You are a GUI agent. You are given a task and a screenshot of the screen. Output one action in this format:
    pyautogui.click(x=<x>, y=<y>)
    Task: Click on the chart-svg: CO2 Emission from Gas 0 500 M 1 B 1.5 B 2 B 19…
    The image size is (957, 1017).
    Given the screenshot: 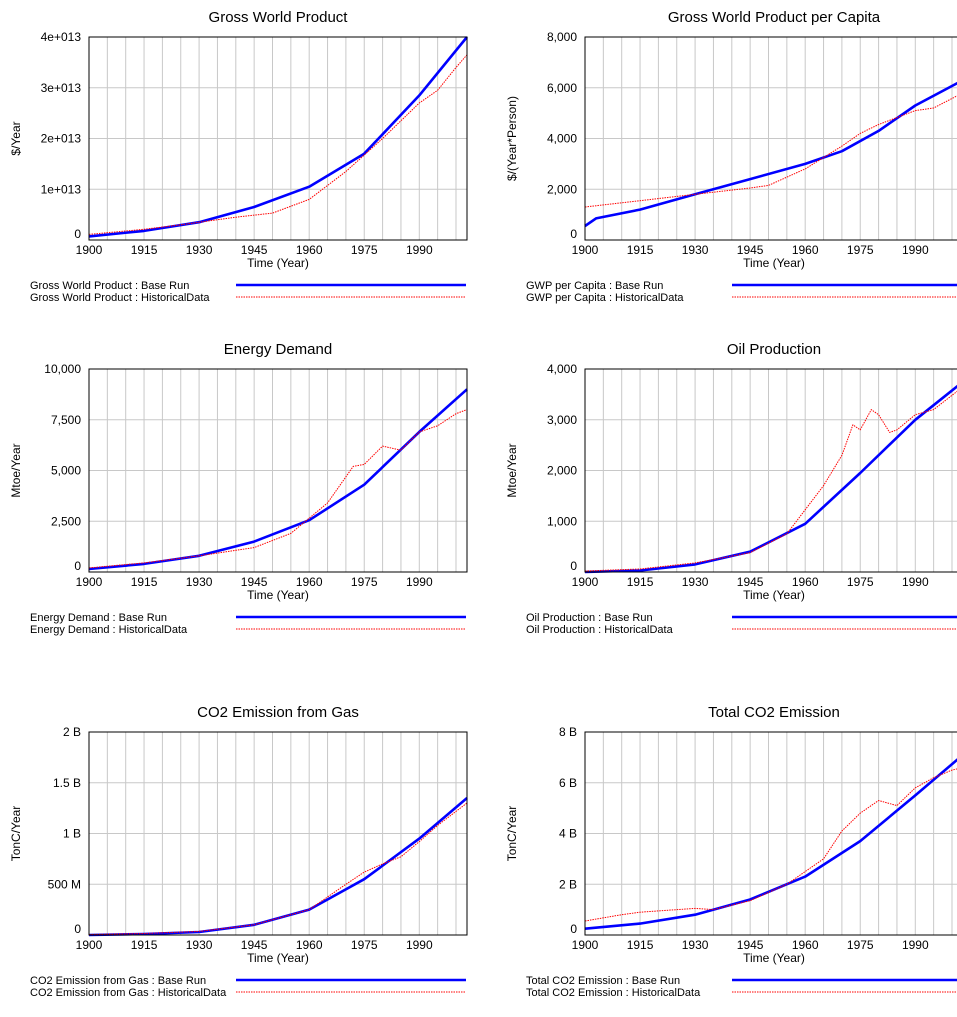 What is the action you would take?
    pyautogui.click(x=238, y=851)
    